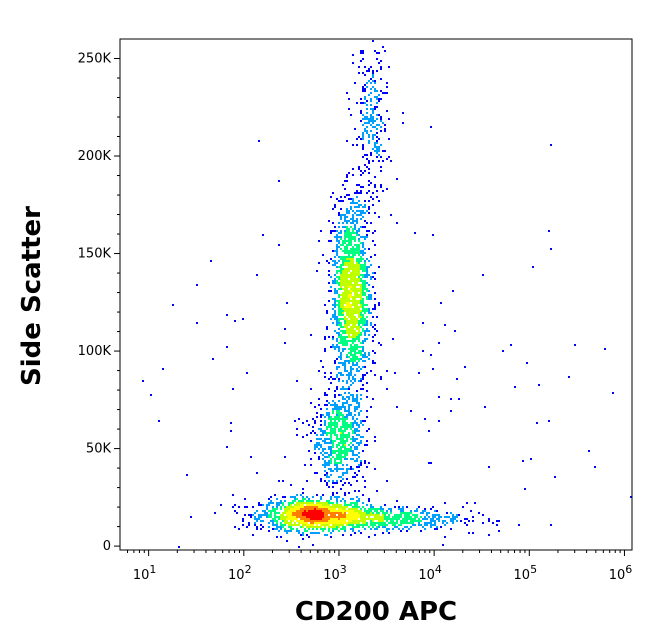 The width and height of the screenshot is (653, 641). Describe the element at coordinates (95, 254) in the screenshot. I see `y-tick-label: 150K` at that location.